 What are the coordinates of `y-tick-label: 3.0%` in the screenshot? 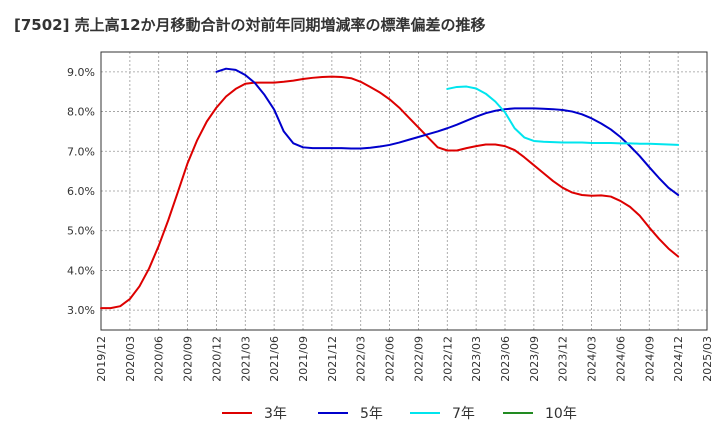 It's located at (81, 310).